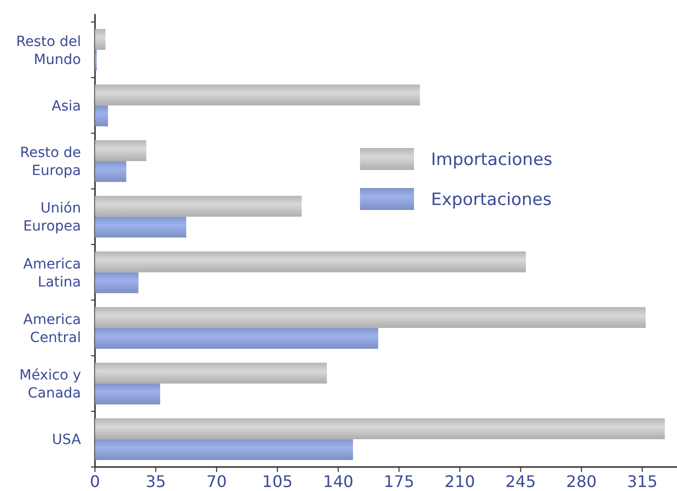 This screenshot has height=491, width=677. What do you see at coordinates (520, 481) in the screenshot?
I see `x-tick-label: 245` at bounding box center [520, 481].